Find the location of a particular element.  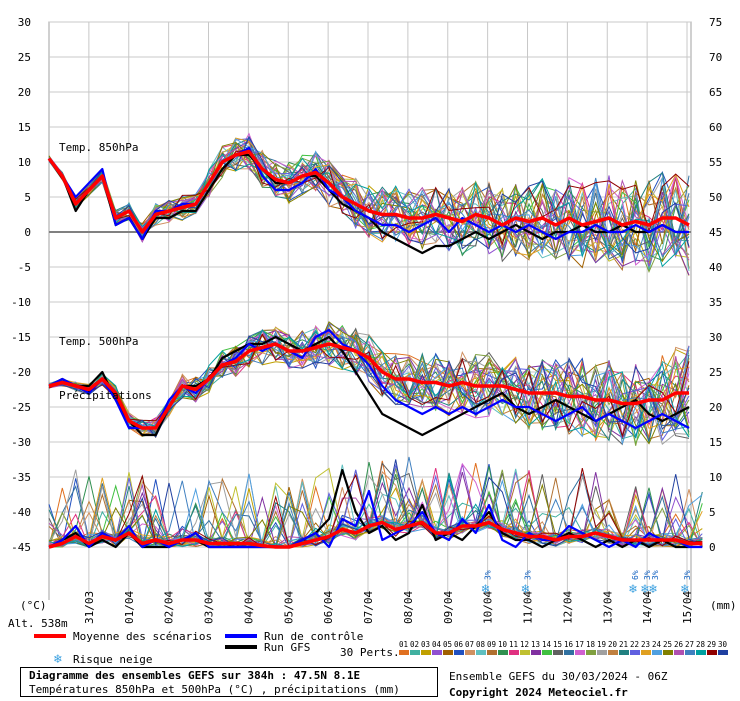

pert-number: 08 is located at coordinates (481, 644).